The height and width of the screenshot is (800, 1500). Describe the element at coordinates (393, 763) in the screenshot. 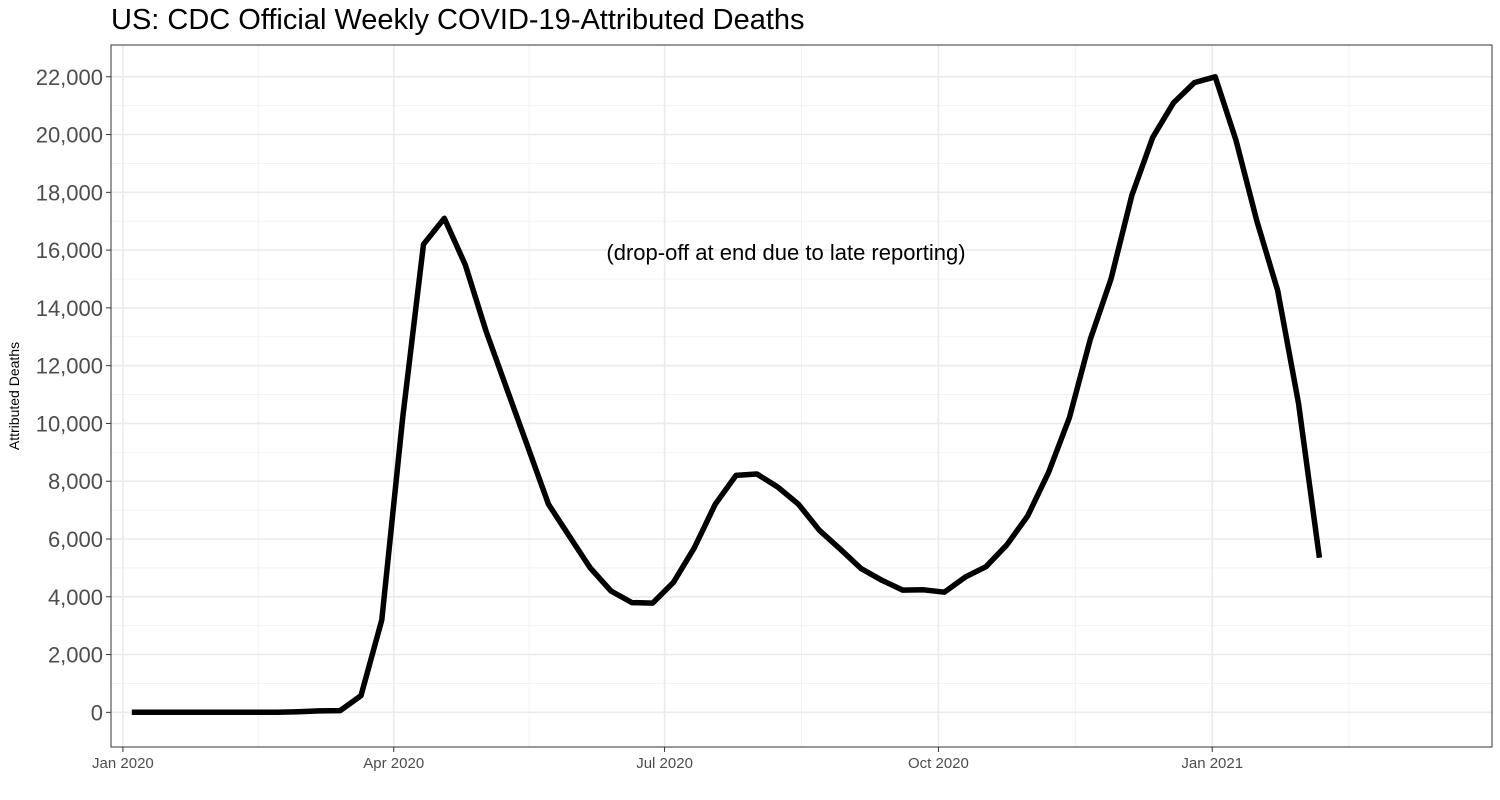

I see `x-tick-label: Apr 2020` at that location.